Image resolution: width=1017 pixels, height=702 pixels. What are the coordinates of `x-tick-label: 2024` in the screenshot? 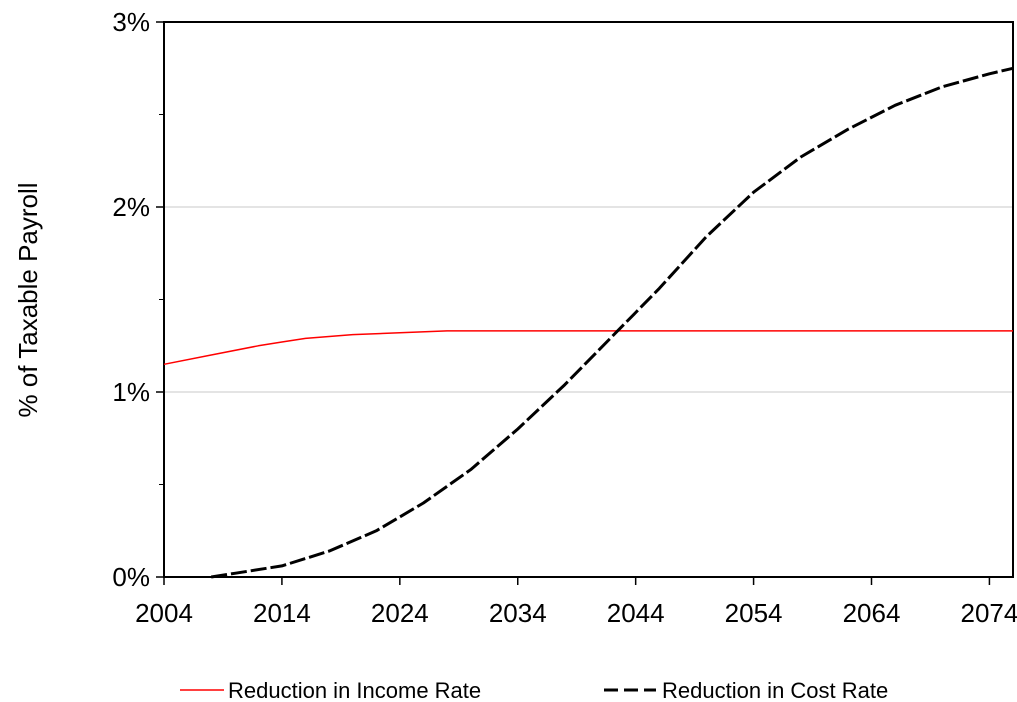 It's located at (400, 613).